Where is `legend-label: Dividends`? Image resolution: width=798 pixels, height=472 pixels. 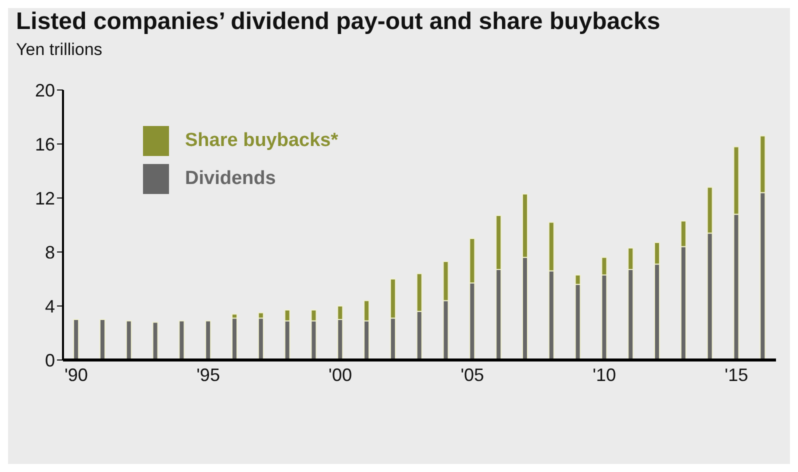 legend-label: Dividends is located at coordinates (230, 179).